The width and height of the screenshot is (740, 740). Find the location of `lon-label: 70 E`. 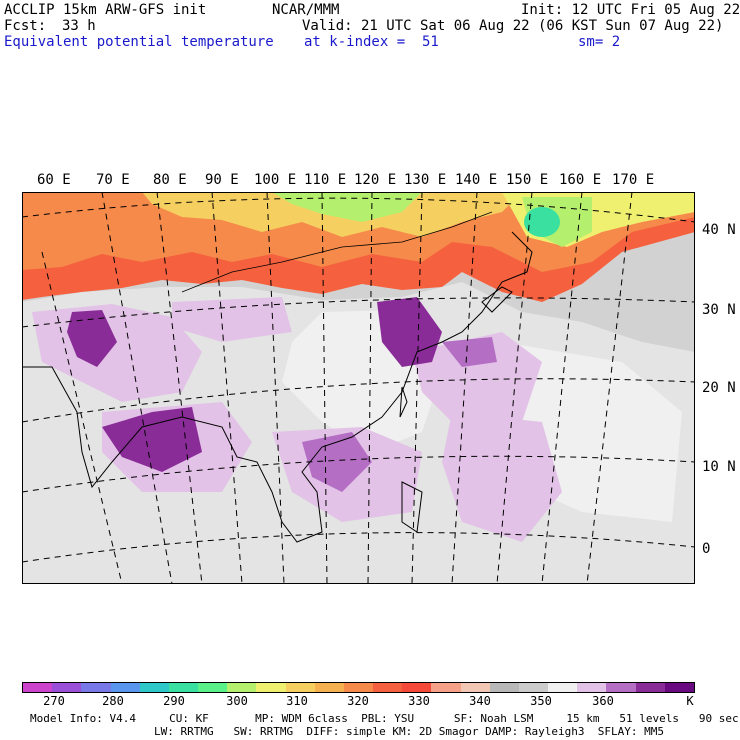

lon-label: 70 E is located at coordinates (113, 180).